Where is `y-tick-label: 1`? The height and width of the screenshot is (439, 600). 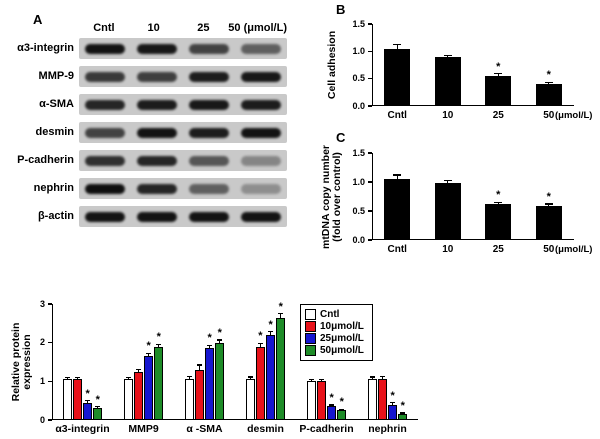 y-tick-label: 1 is located at coordinates (42, 380).